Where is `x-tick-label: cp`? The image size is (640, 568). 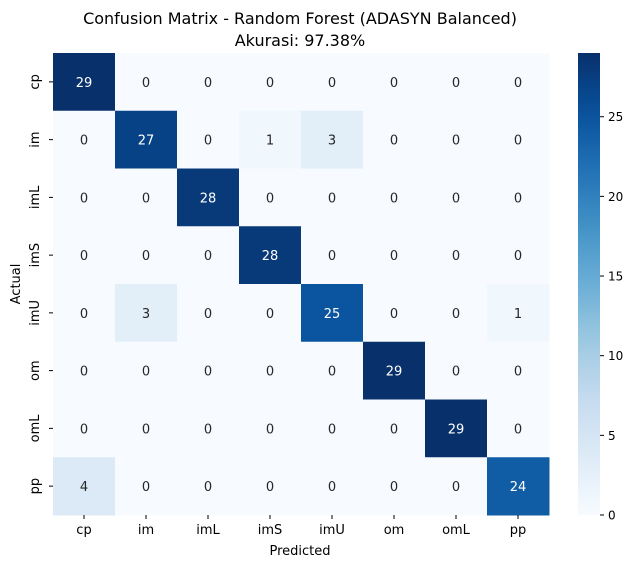
x-tick-label: cp is located at coordinates (83, 530).